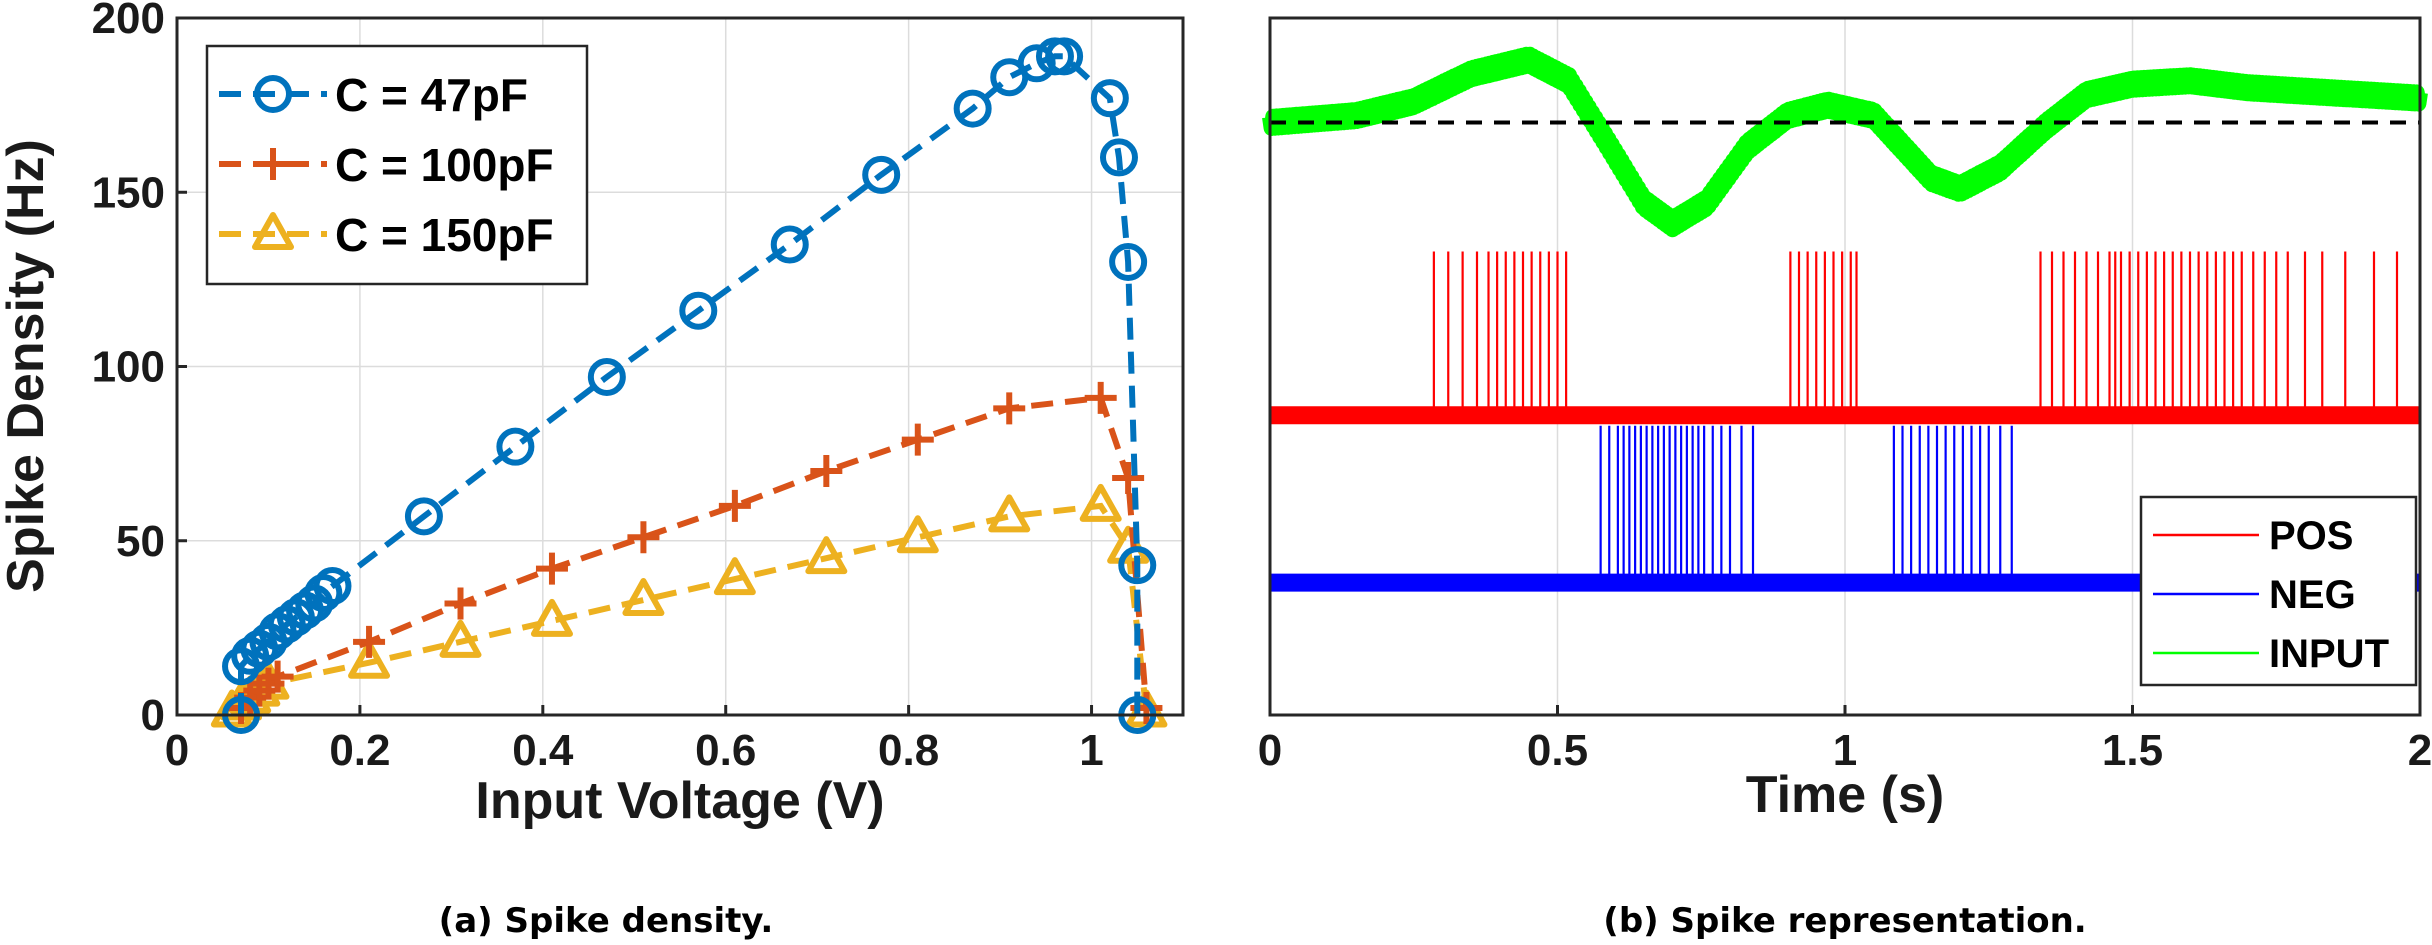 The image size is (2432, 945). I want to click on panel-b-legend-label: NEG, so click(2312, 595).